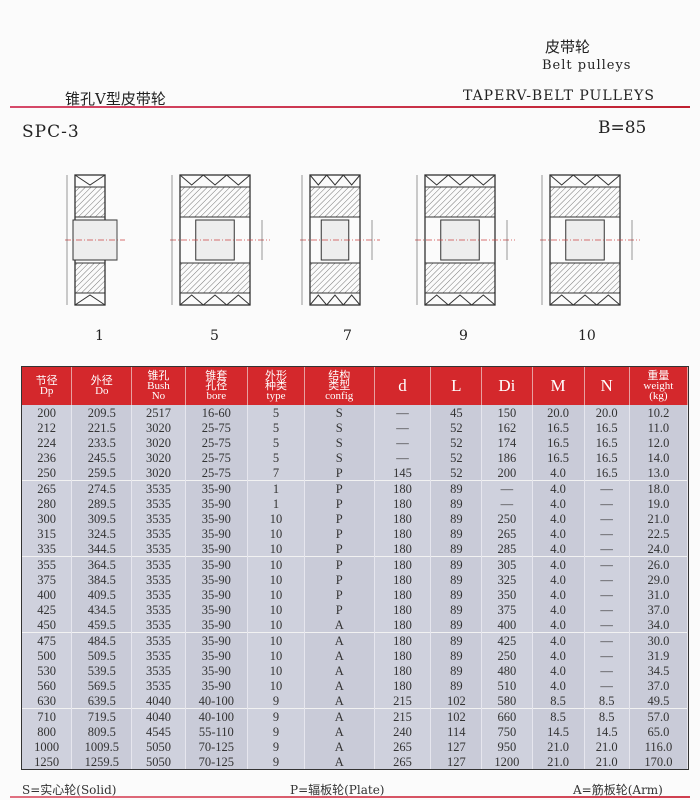 The image size is (700, 800). What do you see at coordinates (158, 386) in the screenshot?
I see `column-header-line: Bush` at bounding box center [158, 386].